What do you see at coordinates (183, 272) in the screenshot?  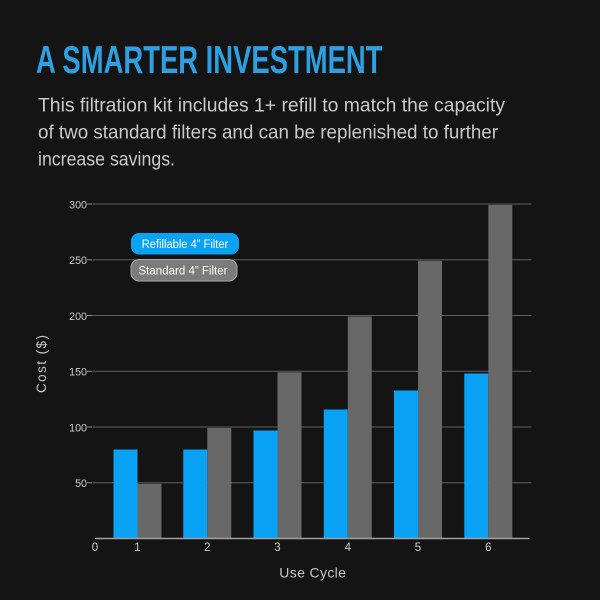 I see `svg-text: Standard 4” Filter` at bounding box center [183, 272].